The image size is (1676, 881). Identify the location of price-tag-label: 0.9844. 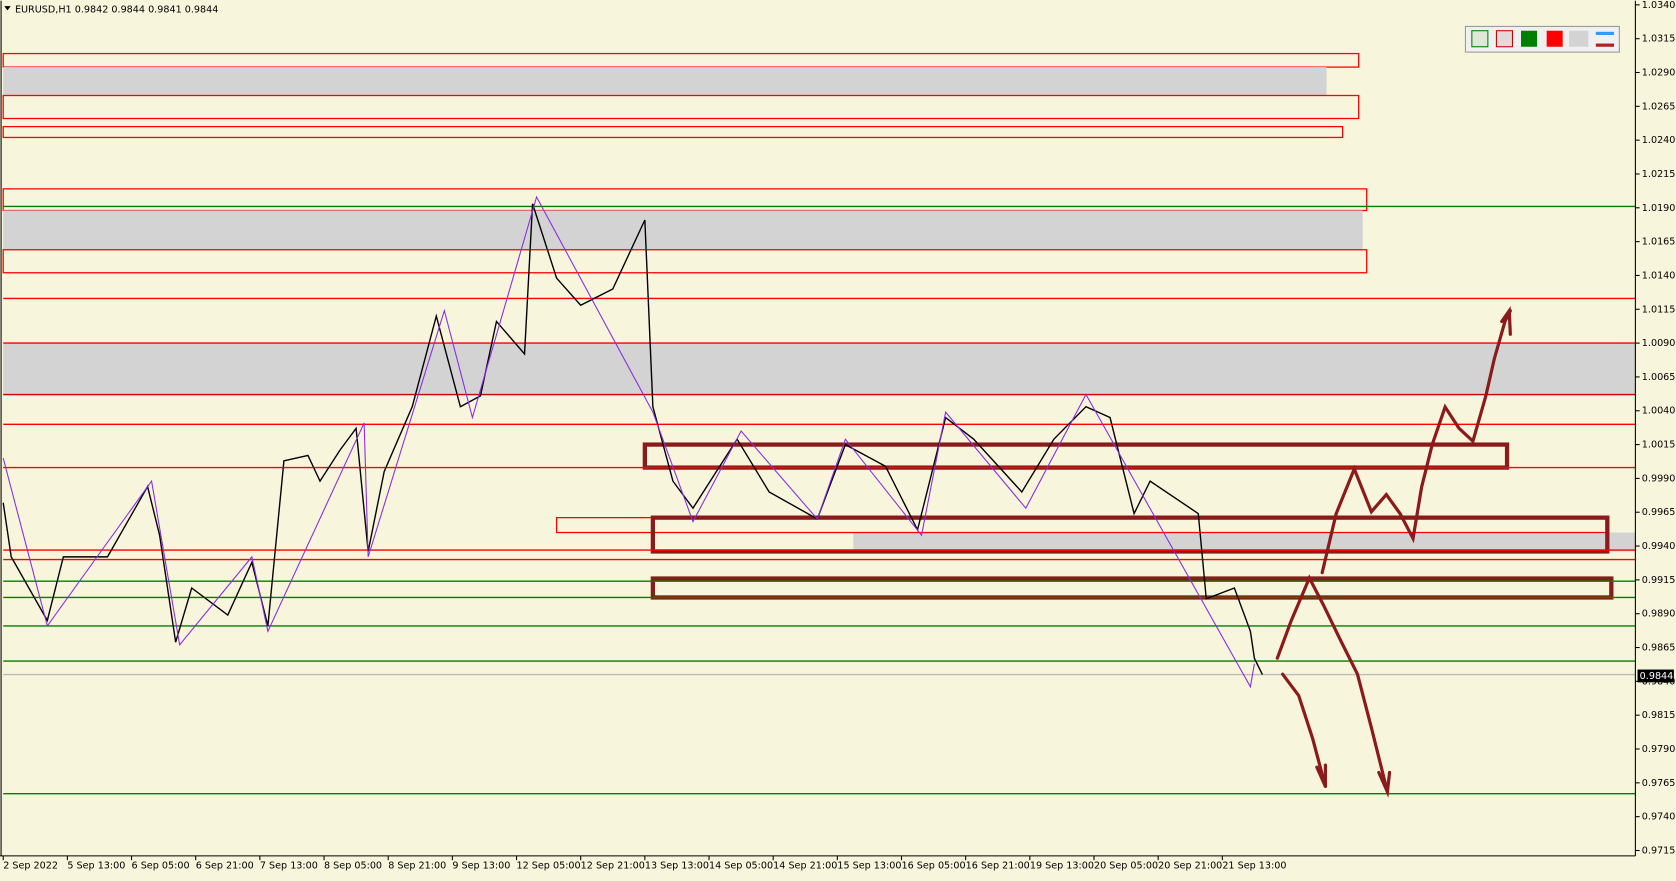
(1657, 676).